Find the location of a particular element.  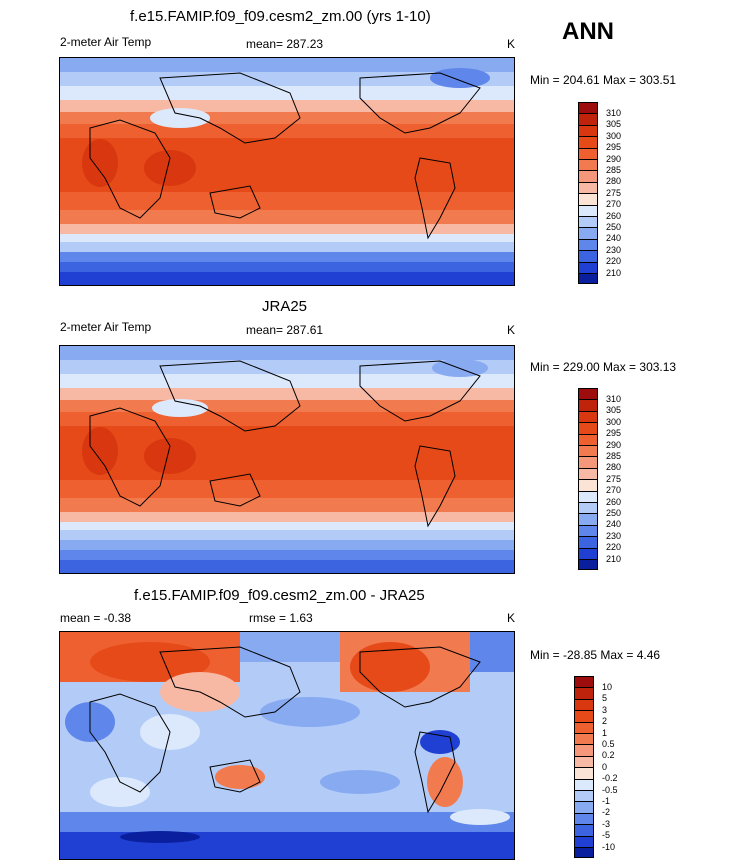

panel3-colorbar-tick-label: 2 is located at coordinates (605, 721).